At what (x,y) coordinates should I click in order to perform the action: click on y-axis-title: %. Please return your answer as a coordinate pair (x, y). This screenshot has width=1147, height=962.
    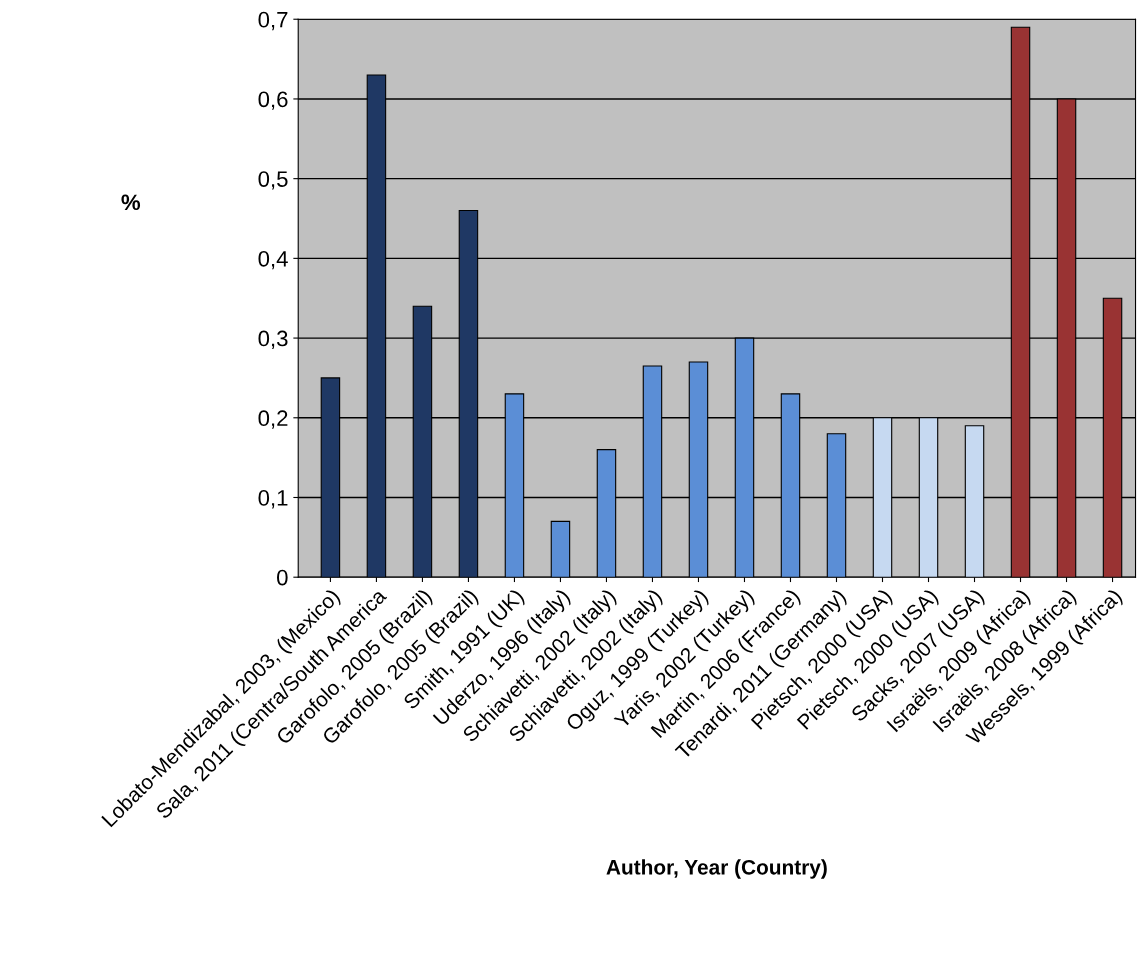
    Looking at the image, I should click on (131, 202).